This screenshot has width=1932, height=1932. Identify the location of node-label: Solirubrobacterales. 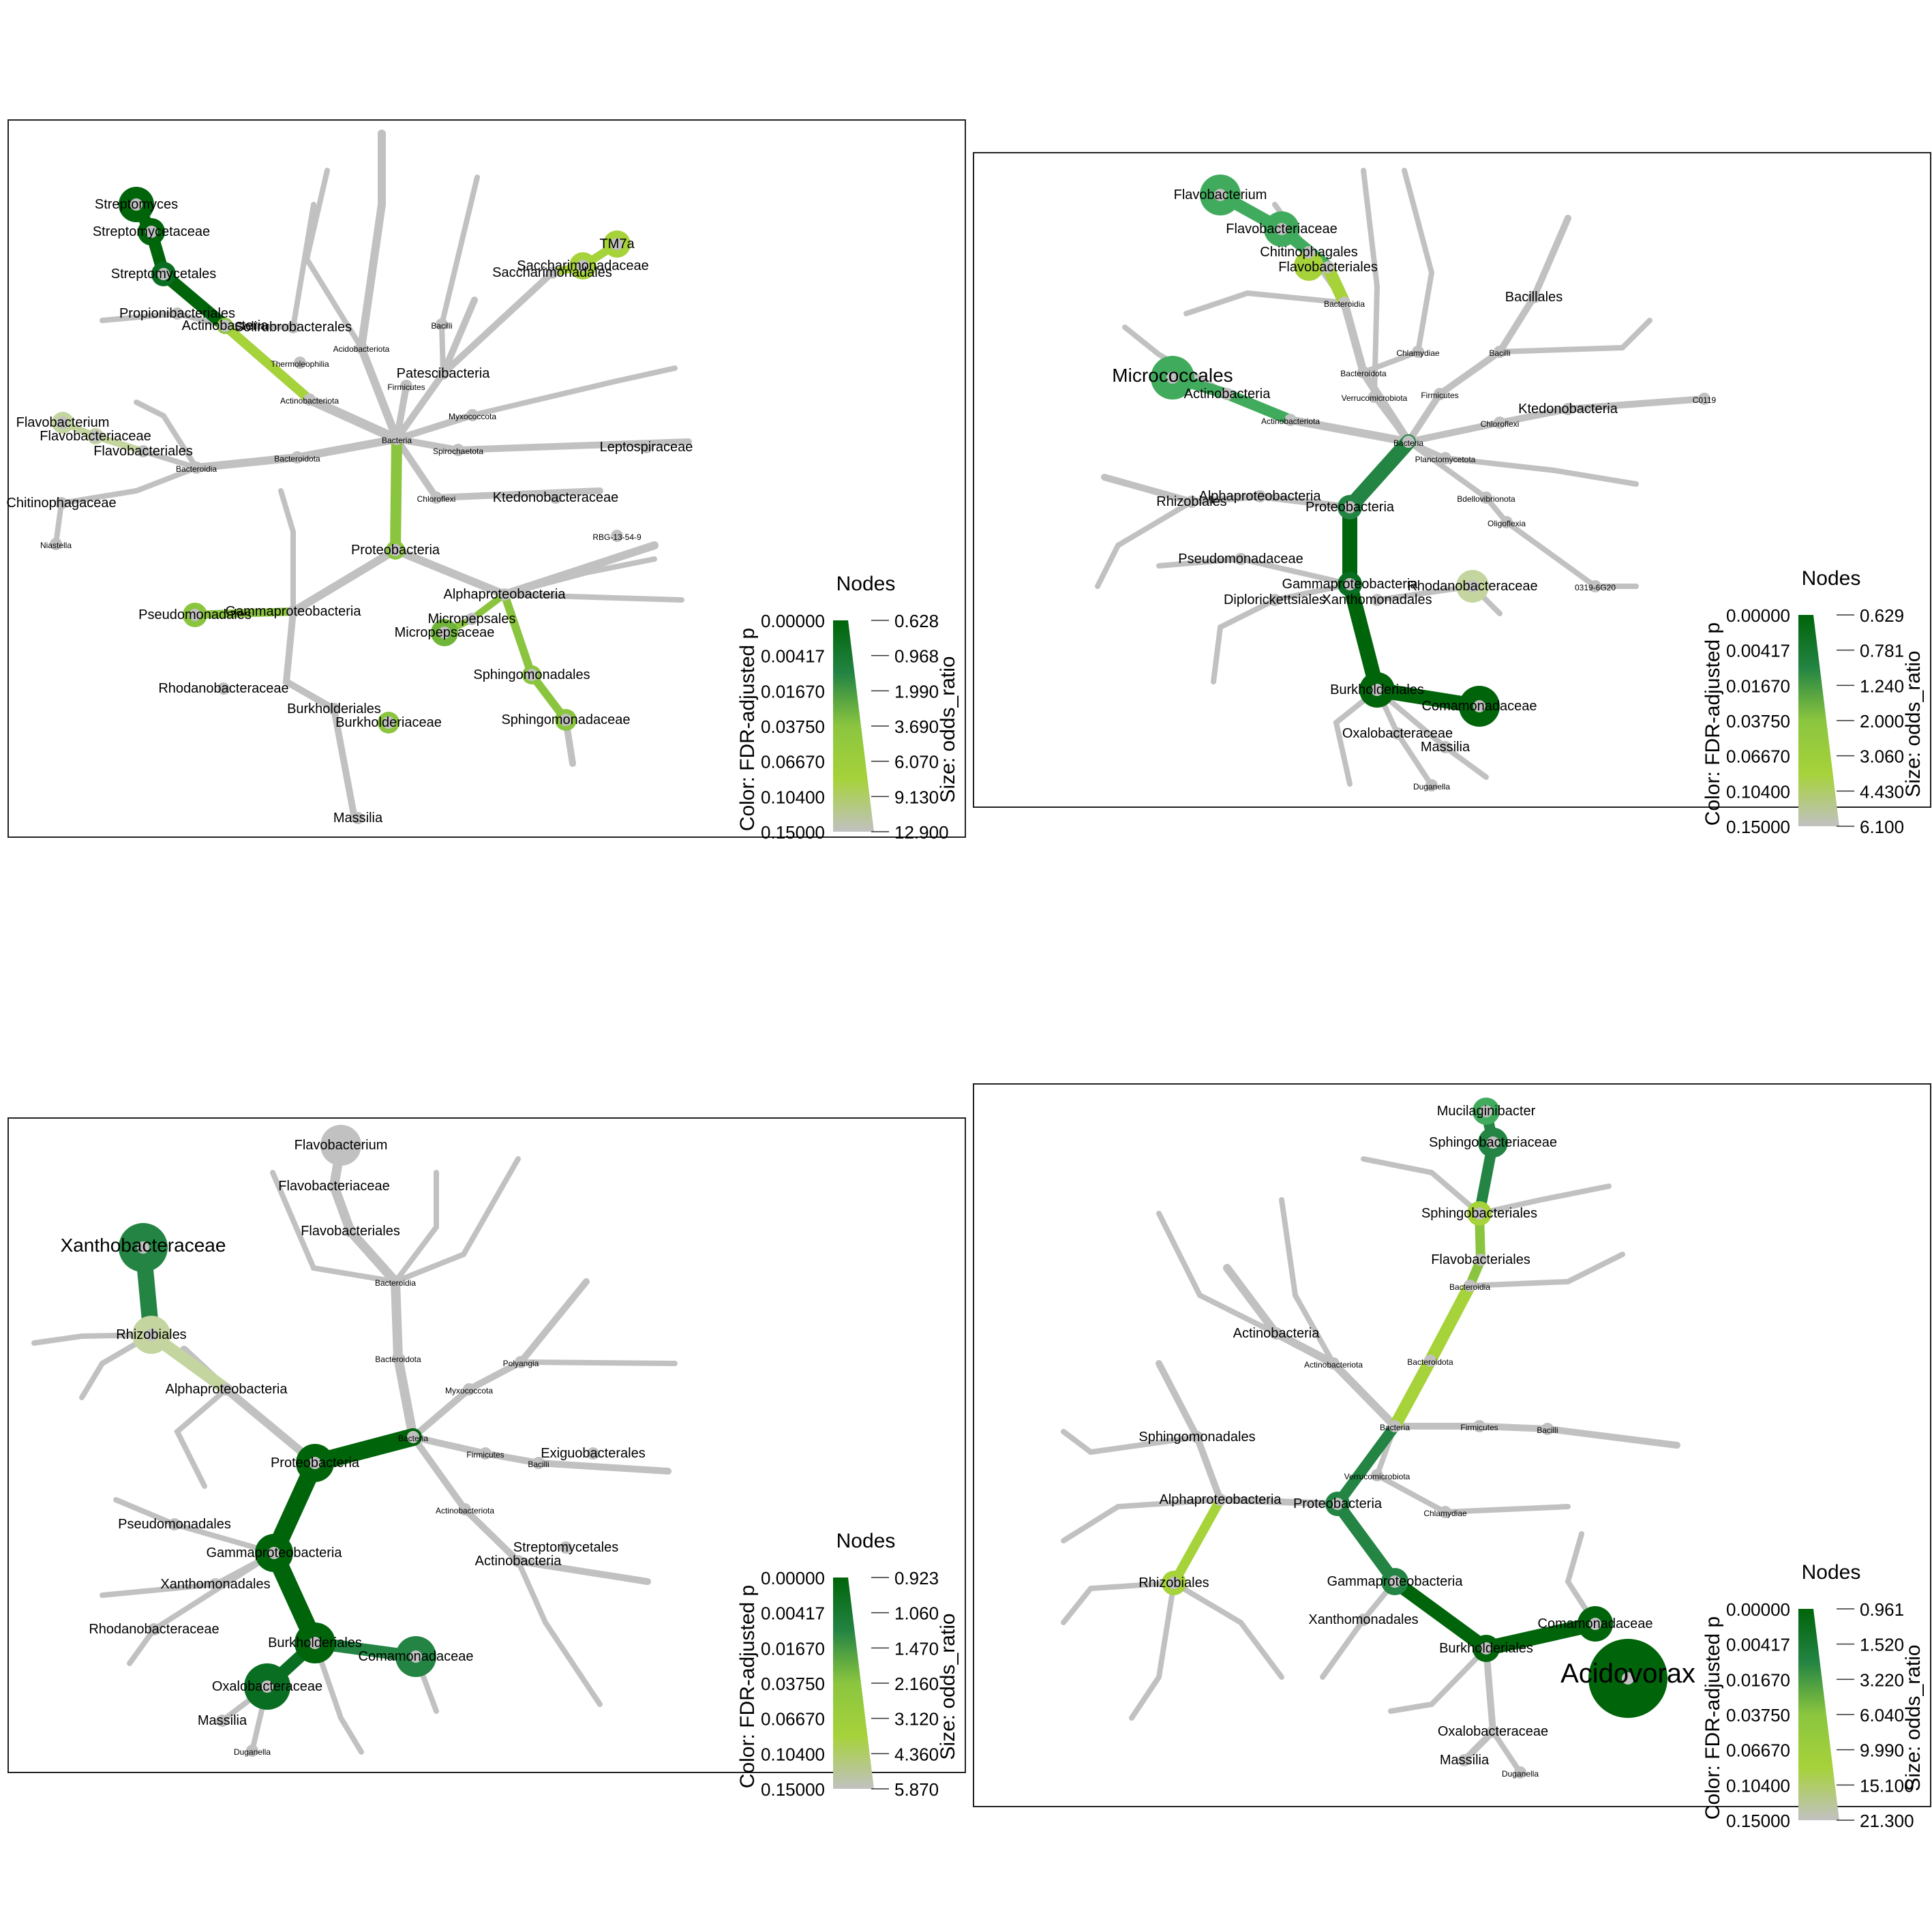
(293, 327).